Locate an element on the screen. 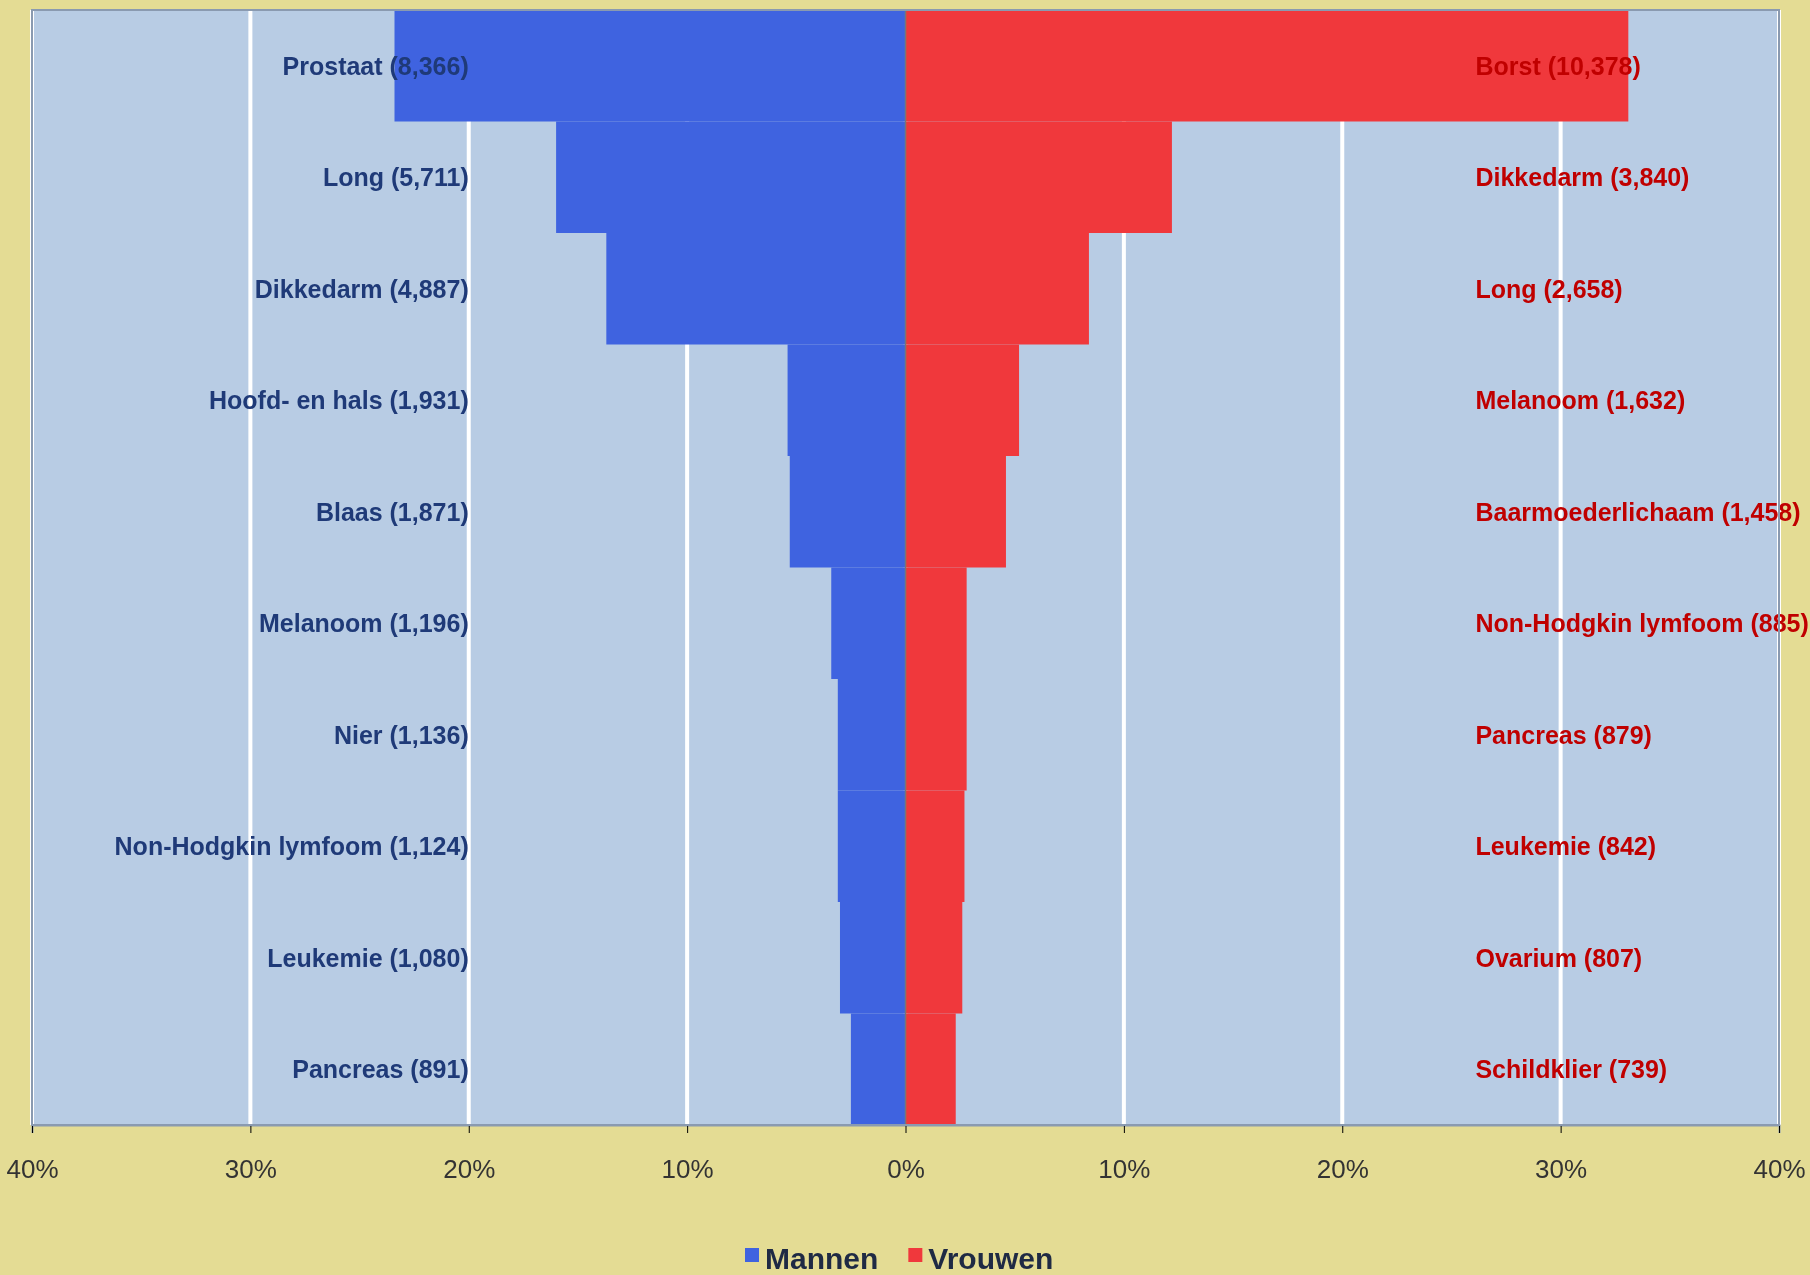 This screenshot has width=1810, height=1275. annotation: Nier (1,136) is located at coordinates (401, 734).